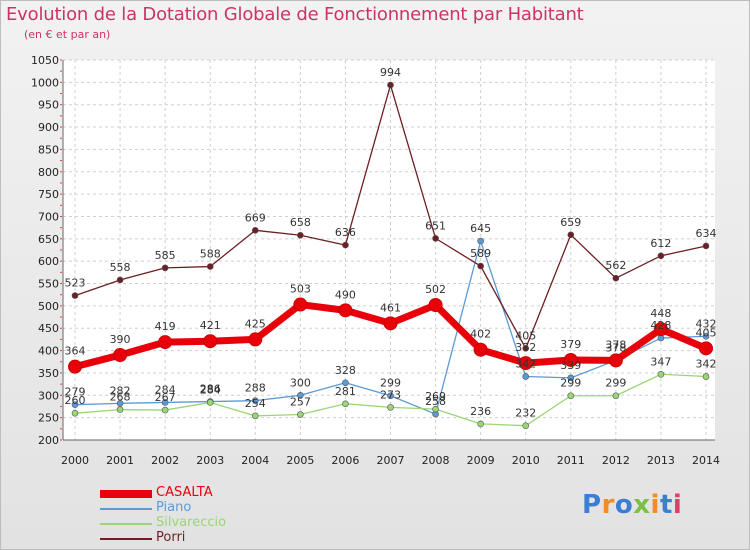 This screenshot has height=550, width=750. Describe the element at coordinates (632, 505) in the screenshot. I see `proxiti-logo: Proxiti` at that location.